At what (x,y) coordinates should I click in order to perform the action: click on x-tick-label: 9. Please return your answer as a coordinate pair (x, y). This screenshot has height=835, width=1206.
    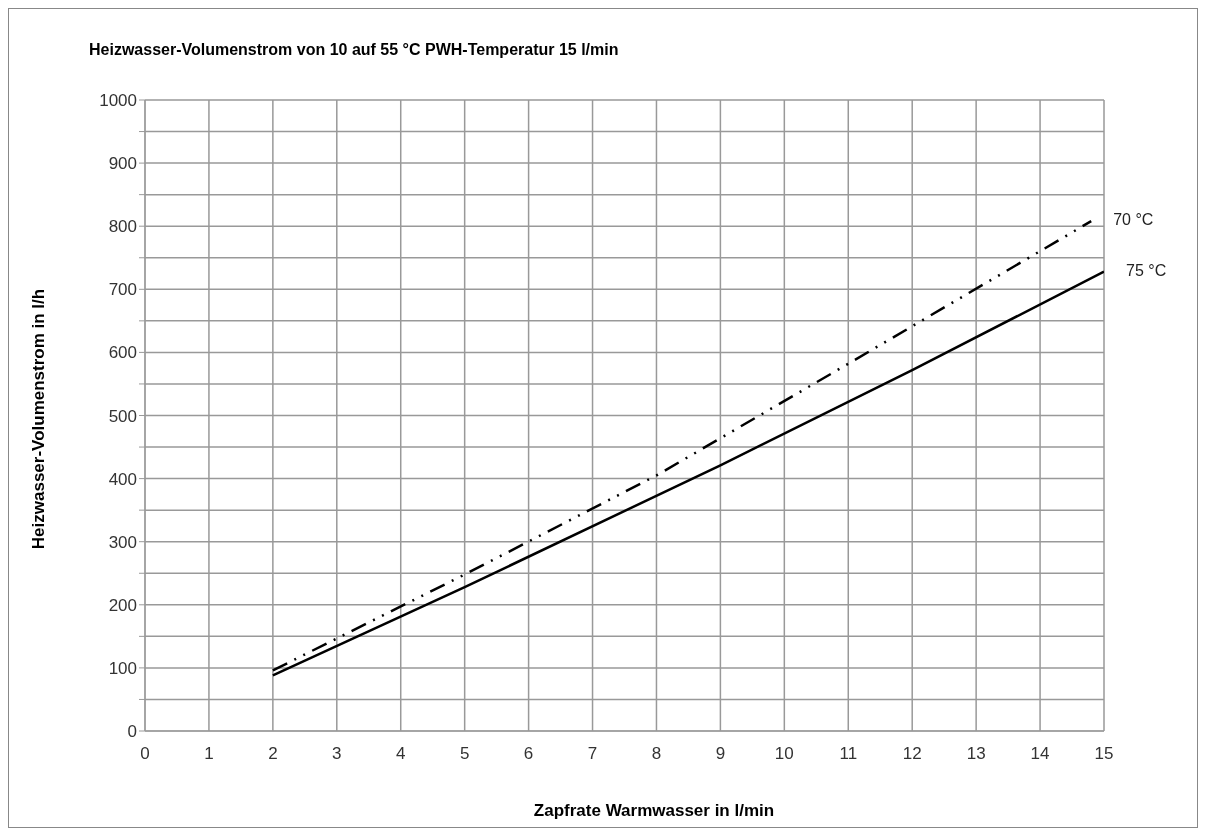
    Looking at the image, I should click on (720, 754).